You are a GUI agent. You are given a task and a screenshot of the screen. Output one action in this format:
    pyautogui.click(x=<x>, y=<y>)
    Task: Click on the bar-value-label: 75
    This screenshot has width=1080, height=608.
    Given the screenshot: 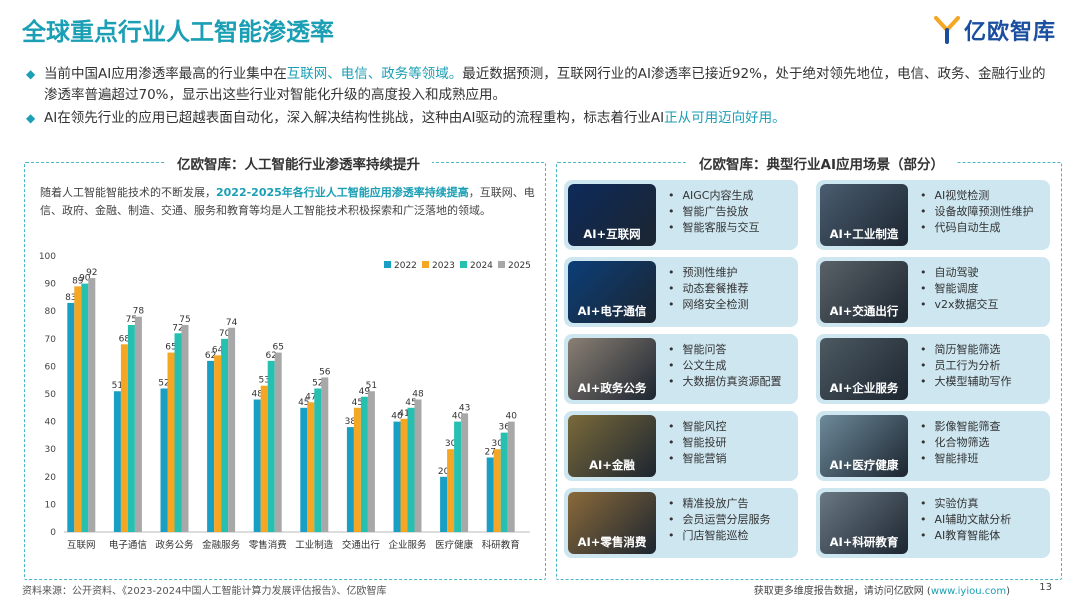 What is the action you would take?
    pyautogui.click(x=184, y=320)
    